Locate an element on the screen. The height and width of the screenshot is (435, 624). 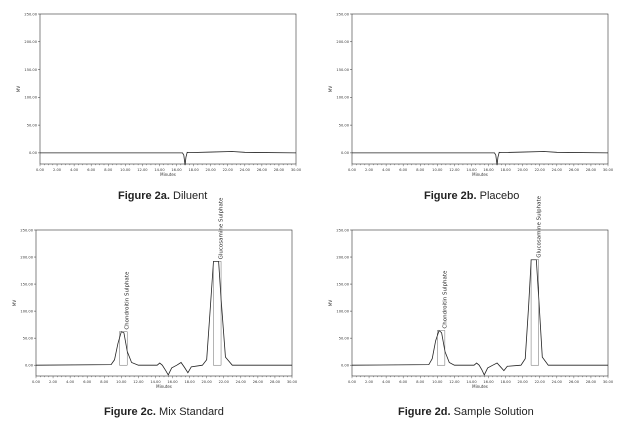
caption-label: Figure 2c. is located at coordinates (130, 412).